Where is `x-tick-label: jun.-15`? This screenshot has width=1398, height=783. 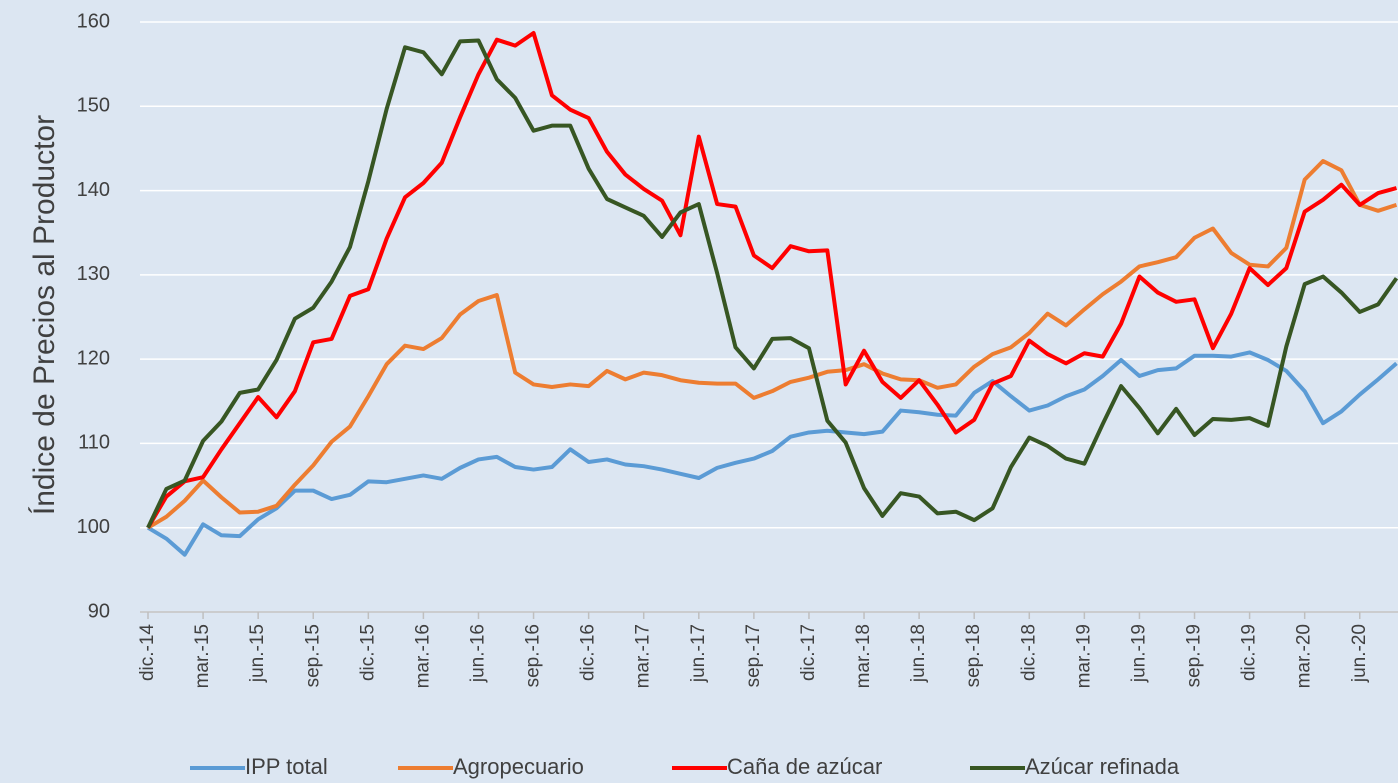 x-tick-label: jun.-15 is located at coordinates (257, 653).